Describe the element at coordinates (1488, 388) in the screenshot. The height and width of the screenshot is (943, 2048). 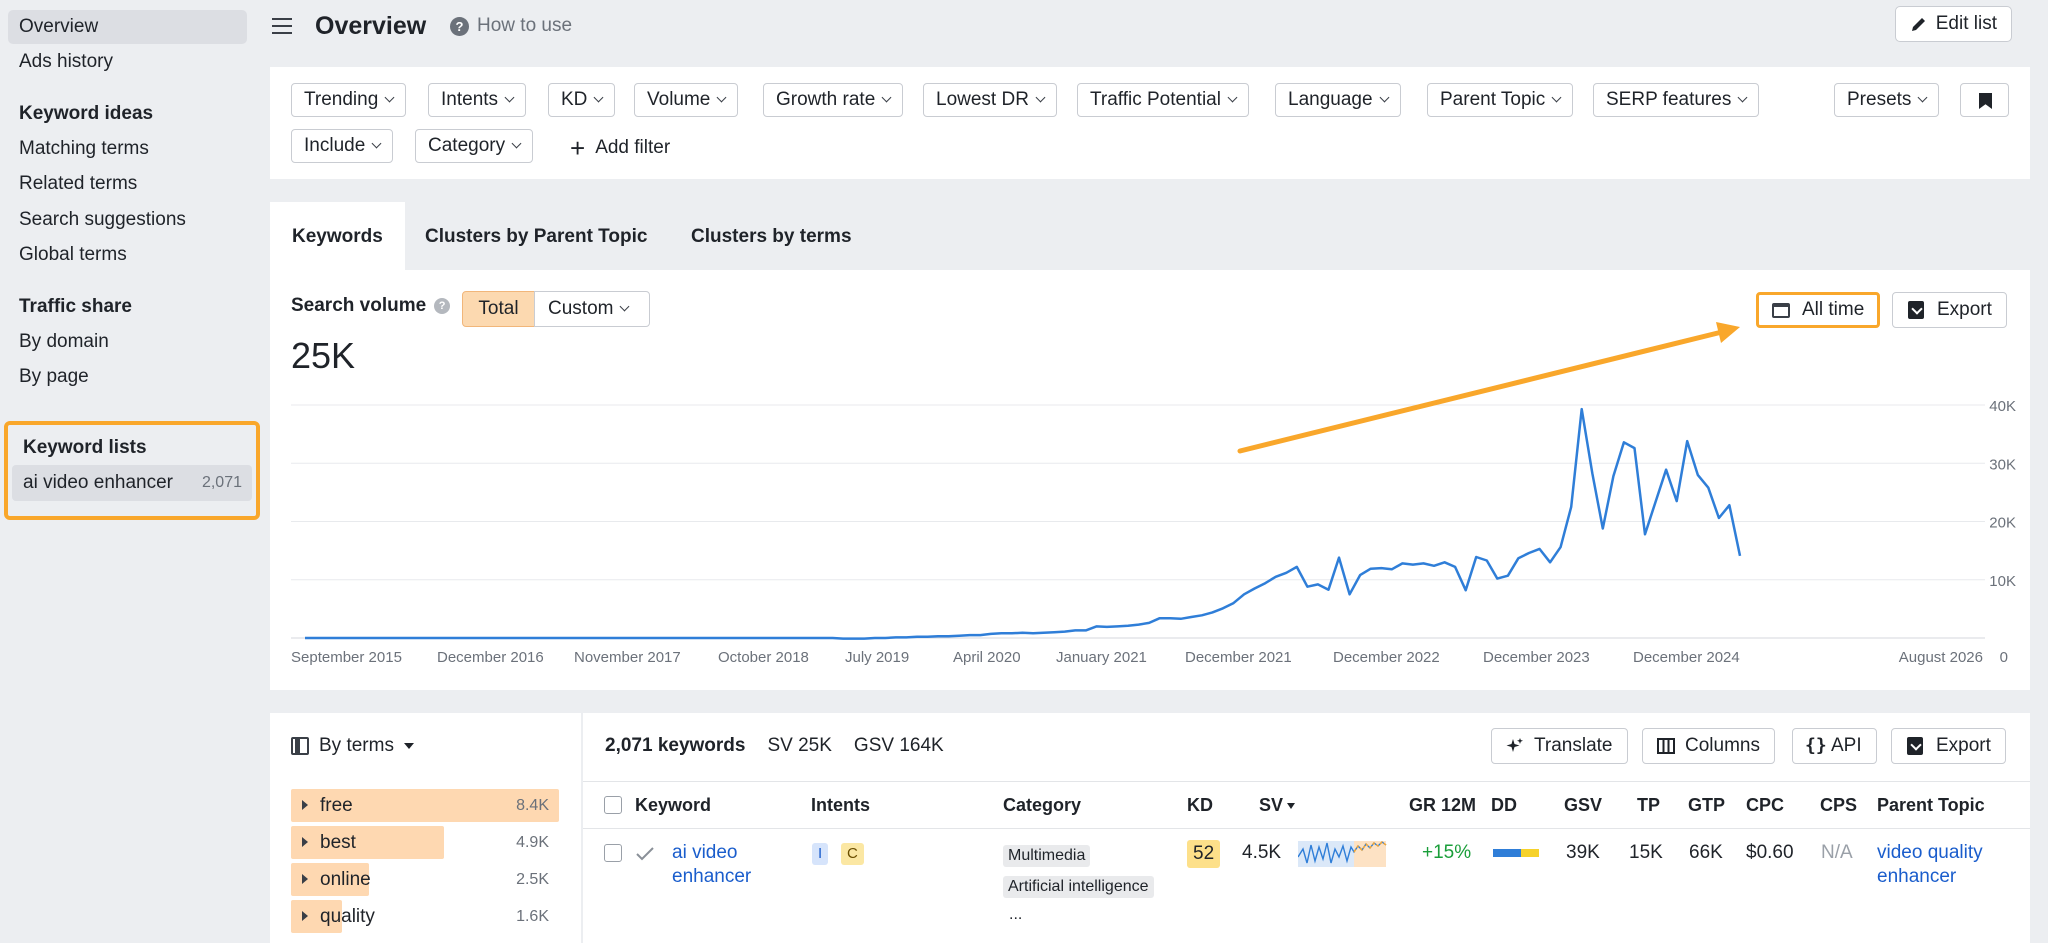
I see `annotation-arrow` at that location.